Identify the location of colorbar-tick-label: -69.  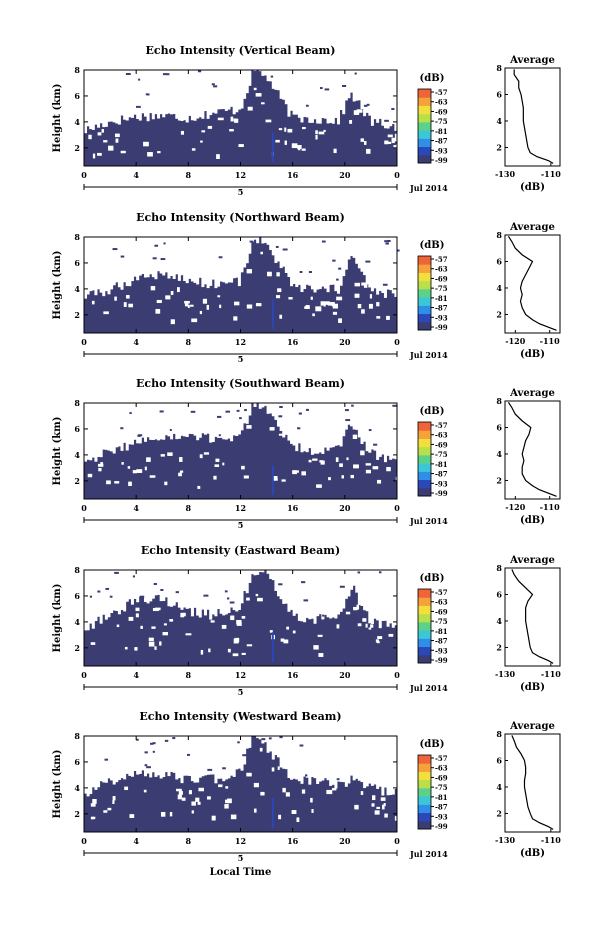
(441, 777).